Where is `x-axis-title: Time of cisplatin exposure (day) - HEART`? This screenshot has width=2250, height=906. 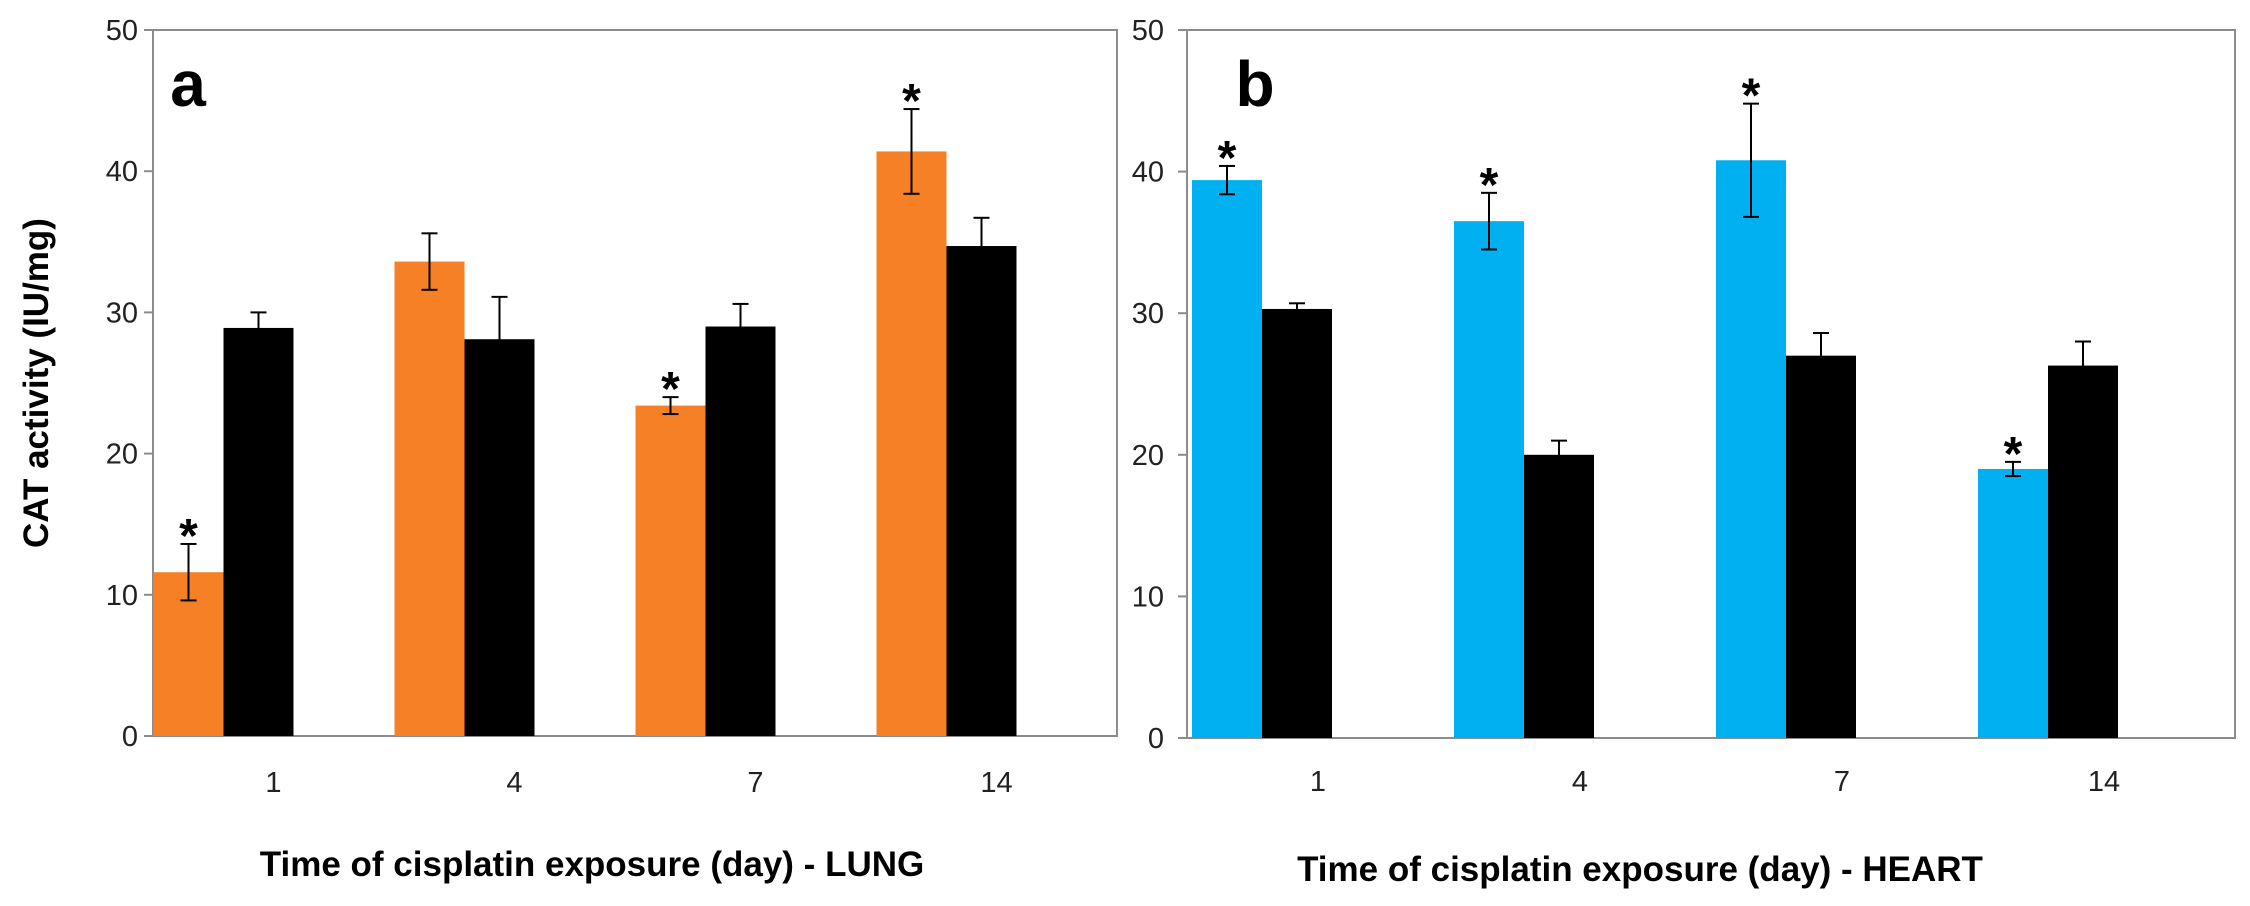 x-axis-title: Time of cisplatin exposure (day) - HEART is located at coordinates (1640, 869).